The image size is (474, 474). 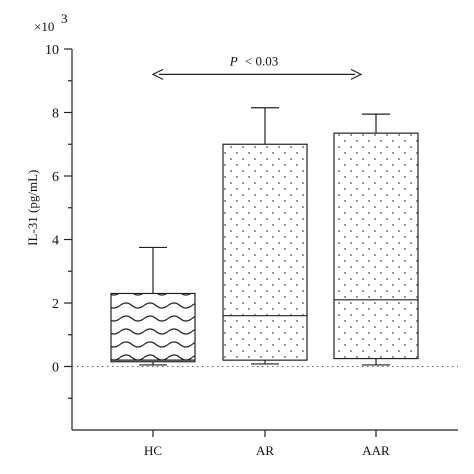 I want to click on x-tick-label-ar: AR, so click(x=265, y=450).